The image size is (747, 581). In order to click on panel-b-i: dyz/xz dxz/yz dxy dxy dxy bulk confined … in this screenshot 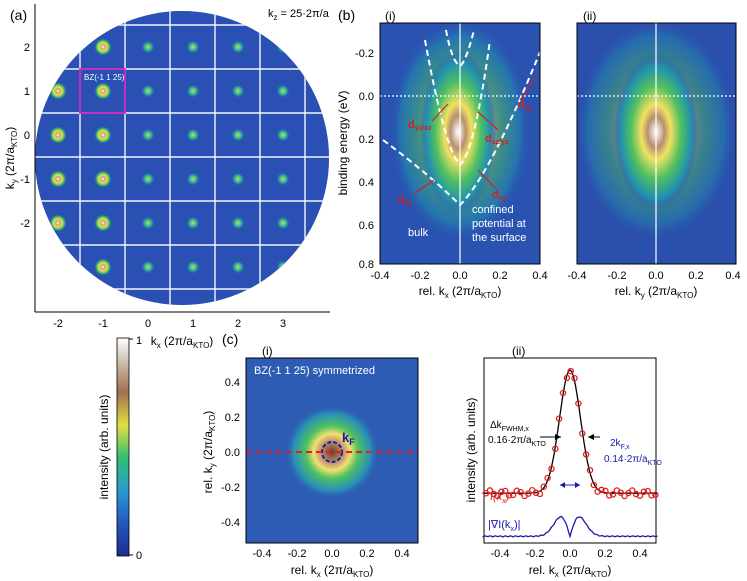, I will do `click(442, 153)`.